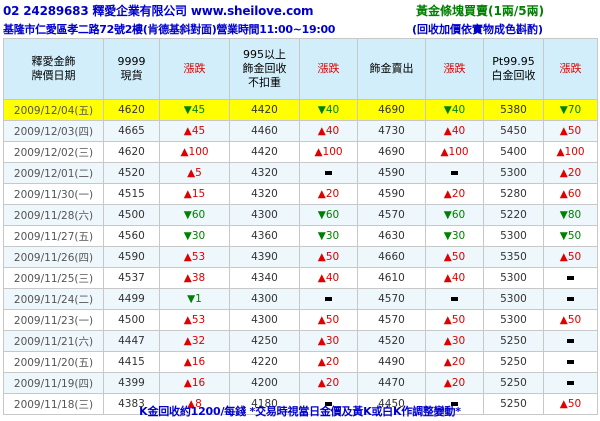 This screenshot has height=421, width=600. What do you see at coordinates (264, 110) in the screenshot?
I see `price-cell: 4420` at bounding box center [264, 110].